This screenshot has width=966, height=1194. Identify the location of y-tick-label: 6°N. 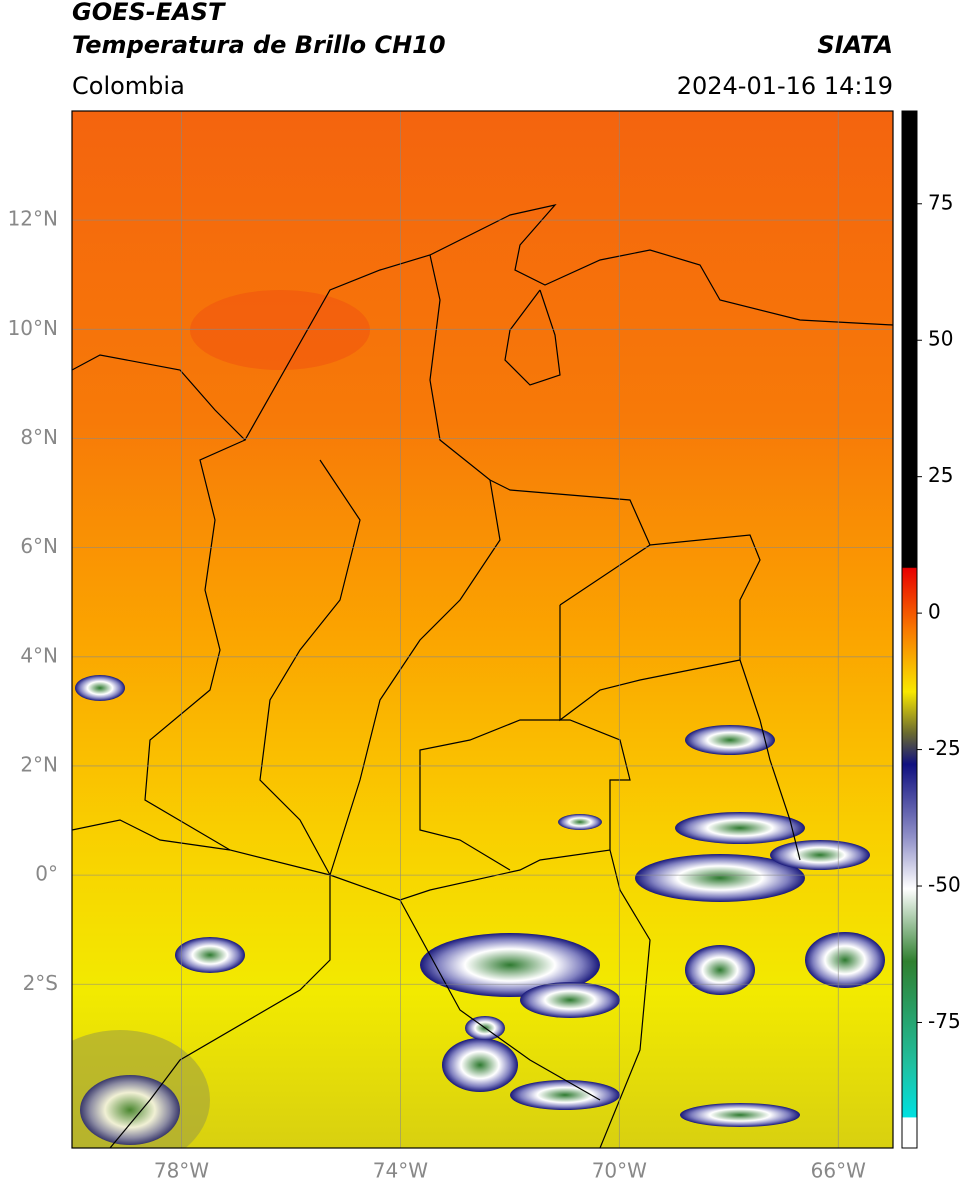
(39, 546).